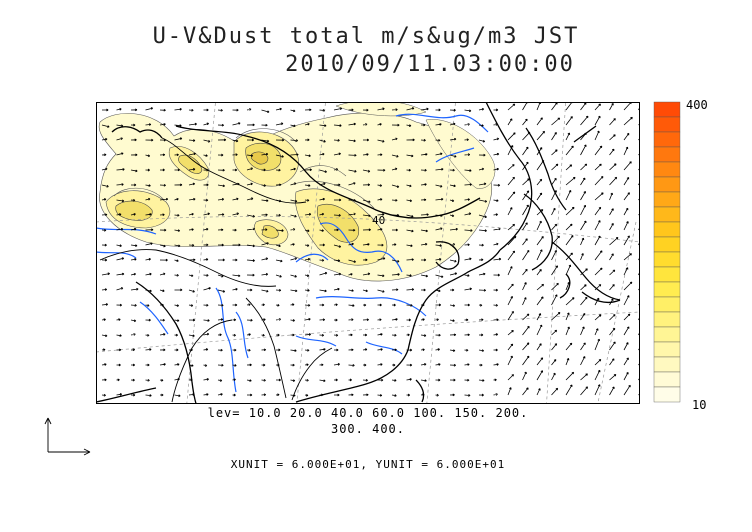 This screenshot has width=752, height=532. I want to click on colorbar, so click(667, 252).